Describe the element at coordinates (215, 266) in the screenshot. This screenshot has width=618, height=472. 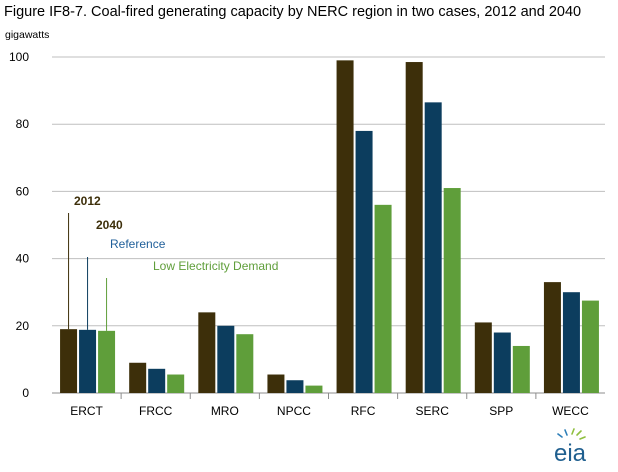
I see `annotation-low-demand: Low Electricity Demand` at that location.